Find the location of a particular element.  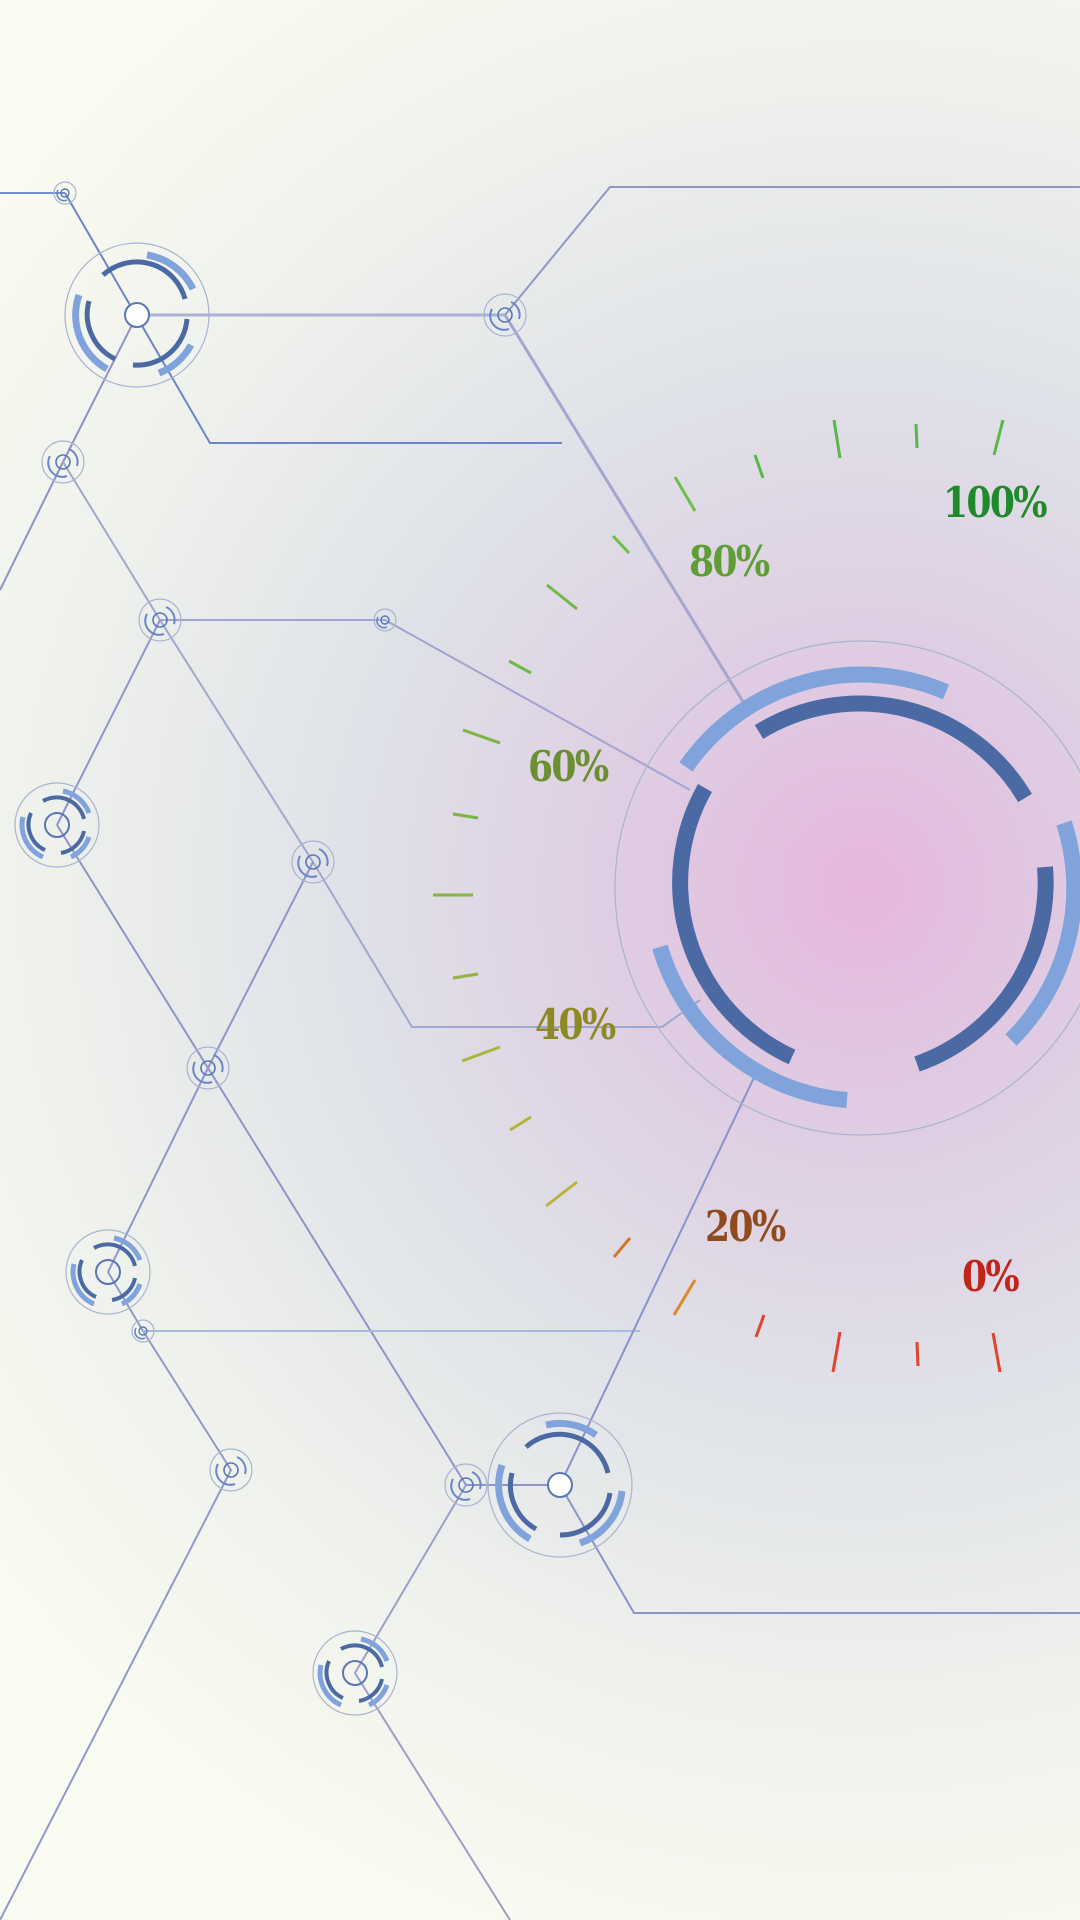

gauge-label-40: 40% is located at coordinates (575, 1024).